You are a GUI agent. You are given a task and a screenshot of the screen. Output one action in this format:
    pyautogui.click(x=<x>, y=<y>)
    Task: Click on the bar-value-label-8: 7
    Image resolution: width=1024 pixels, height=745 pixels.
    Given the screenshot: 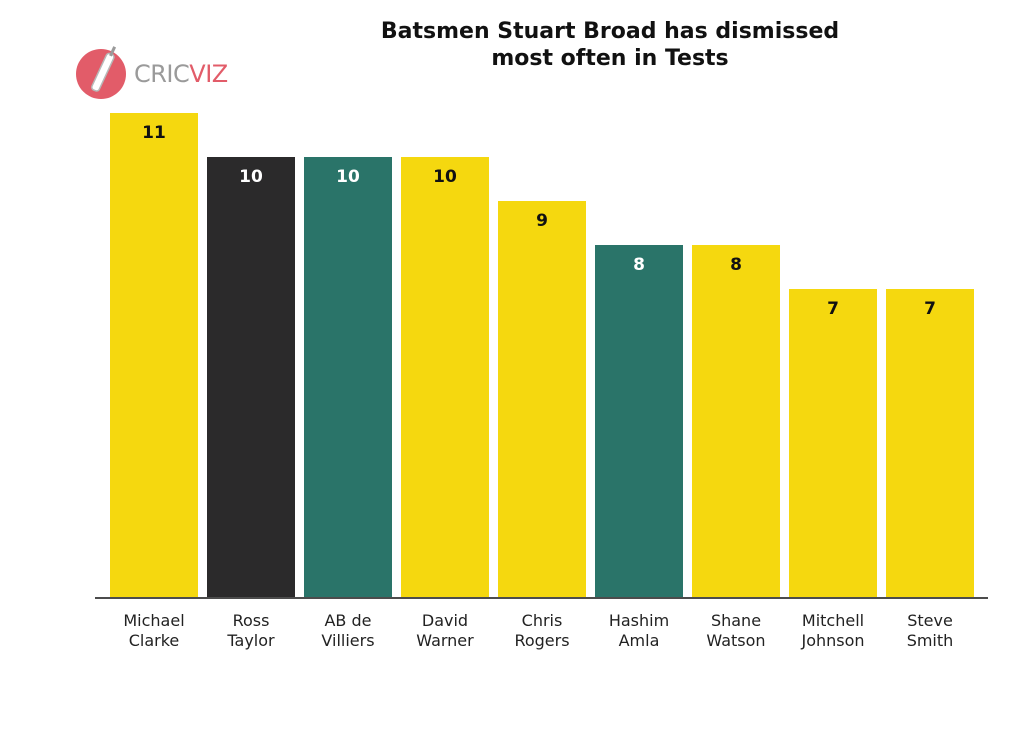 What is the action you would take?
    pyautogui.click(x=930, y=309)
    